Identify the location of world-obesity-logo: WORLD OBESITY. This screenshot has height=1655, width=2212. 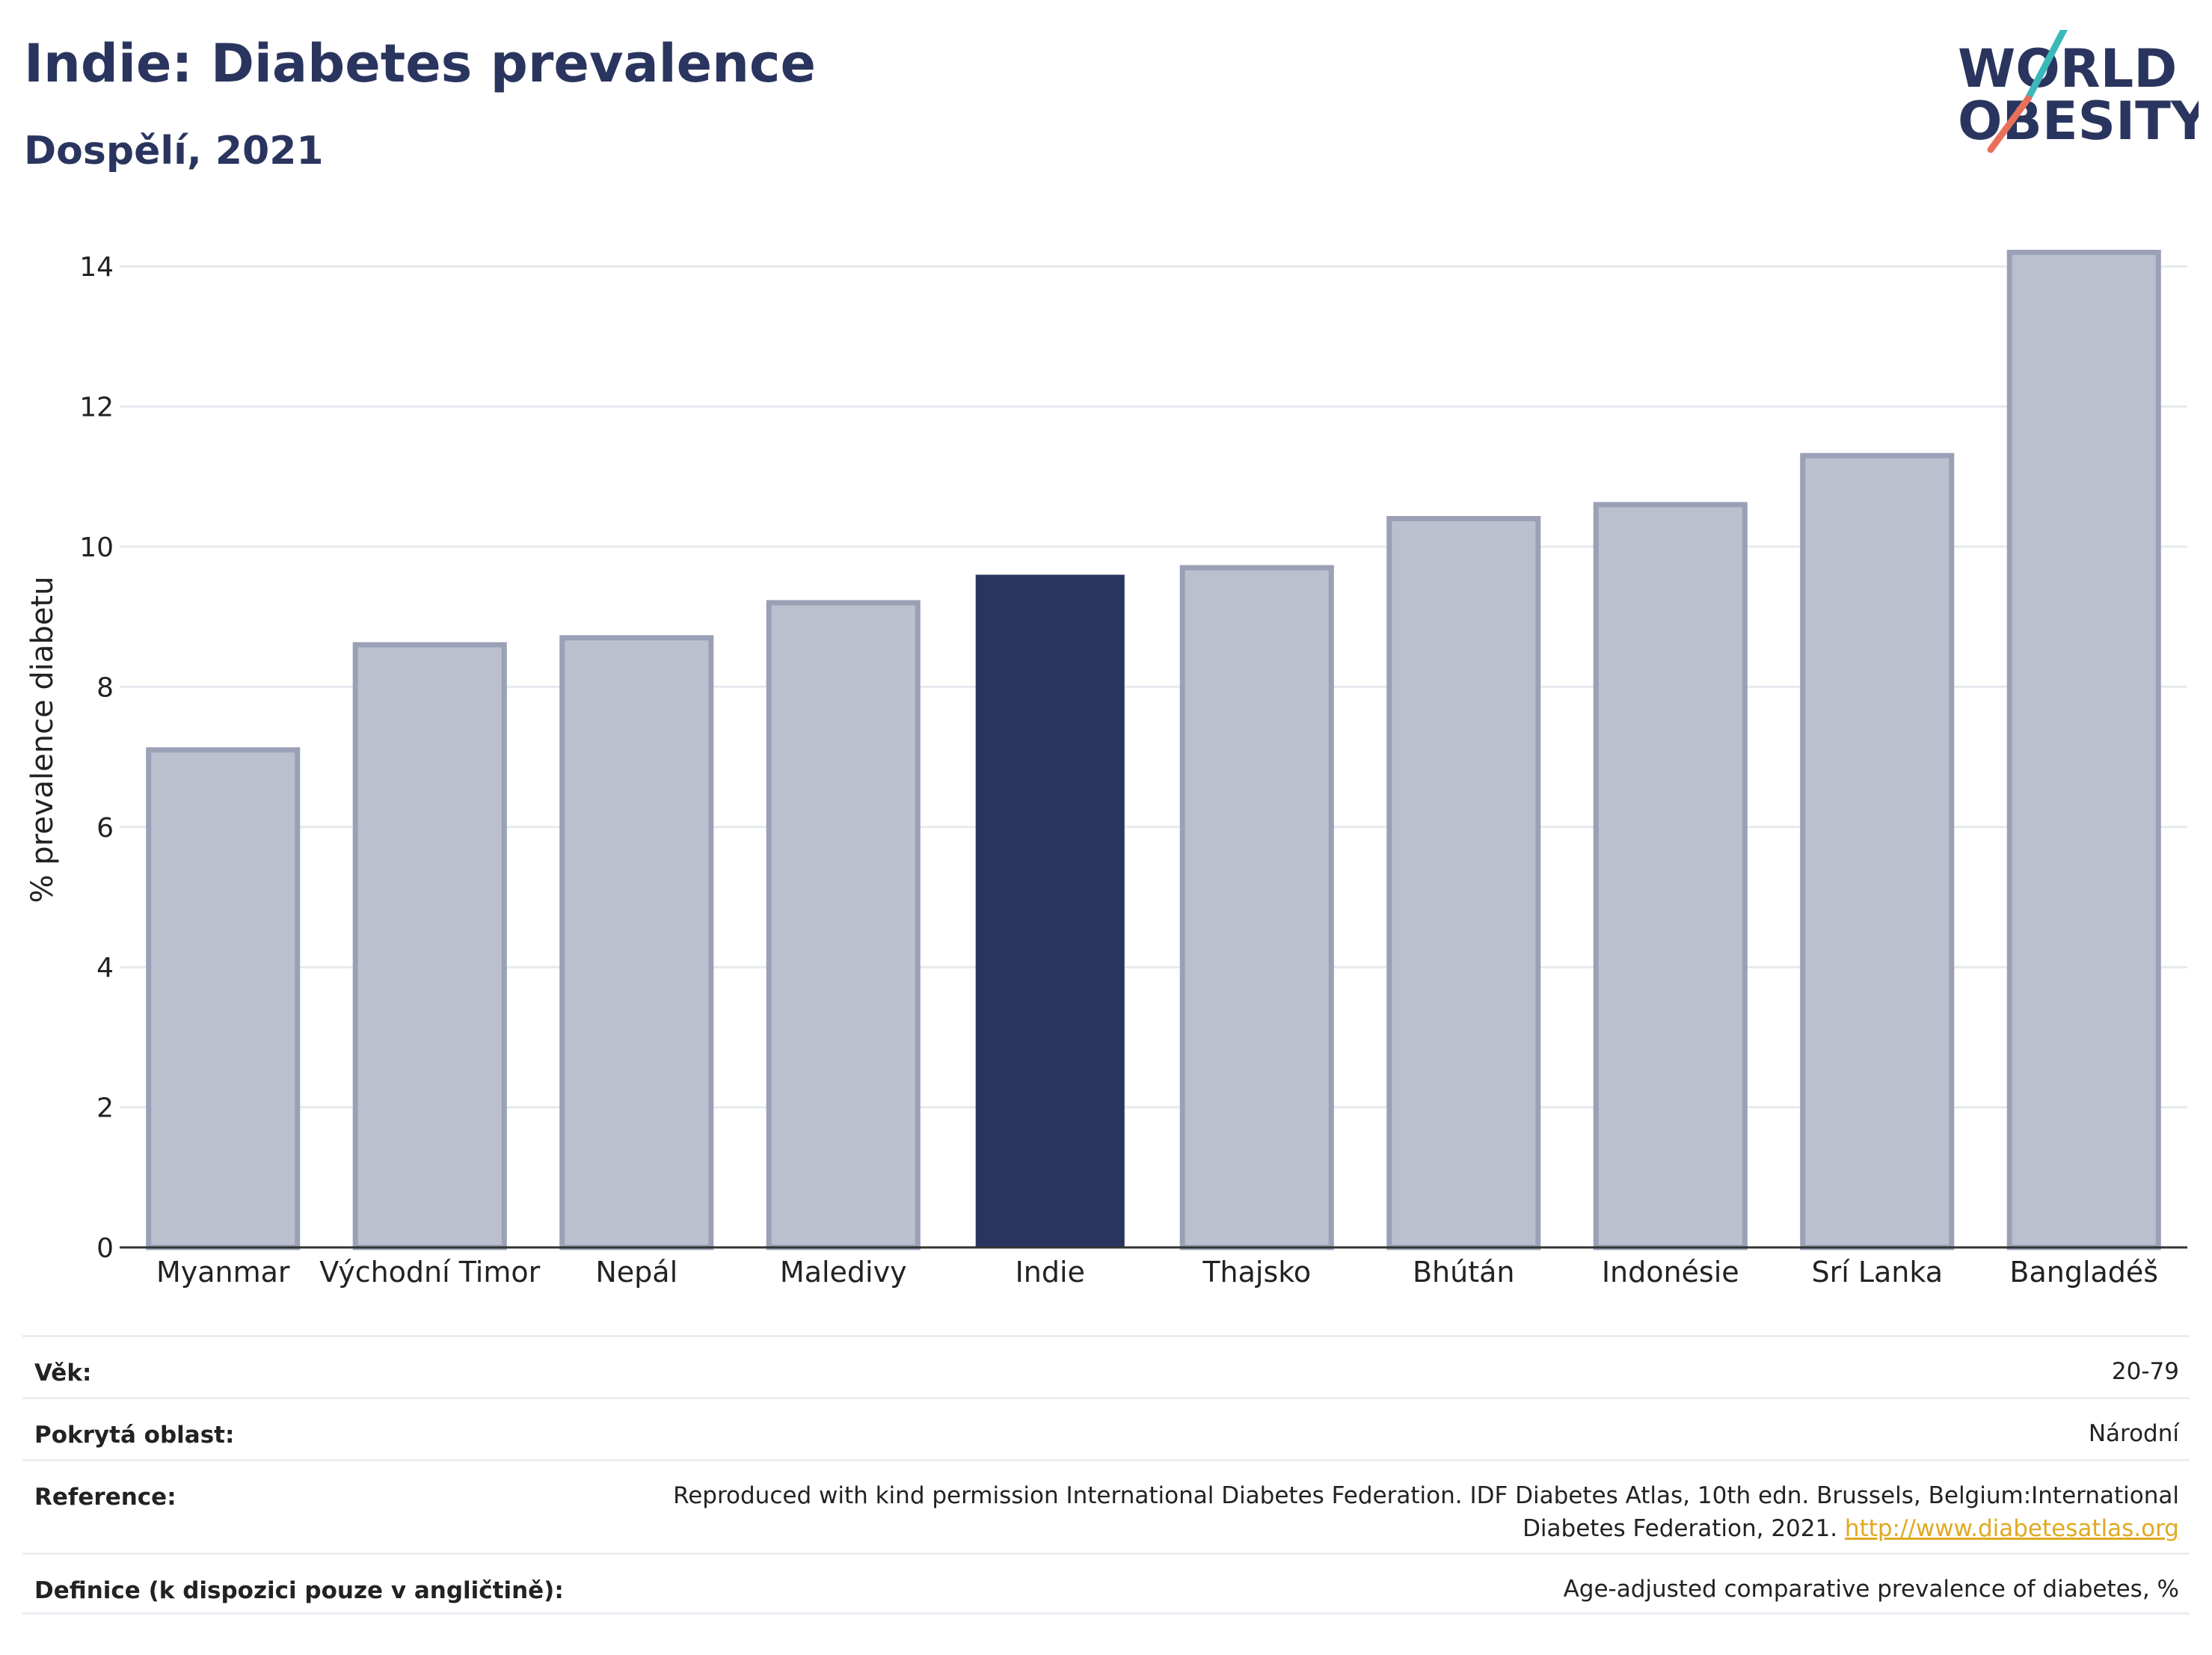
(2078, 91).